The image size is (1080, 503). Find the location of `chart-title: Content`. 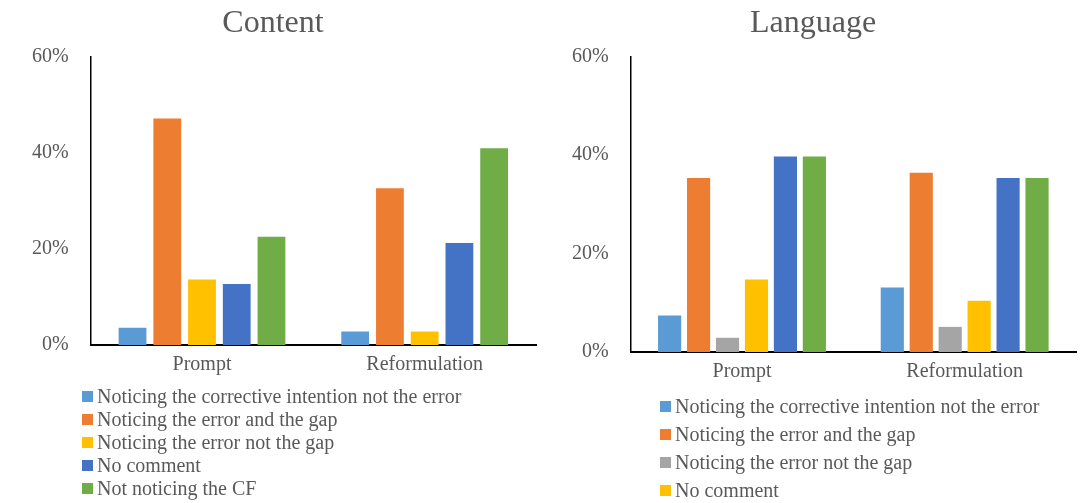

chart-title: Content is located at coordinates (273, 20).